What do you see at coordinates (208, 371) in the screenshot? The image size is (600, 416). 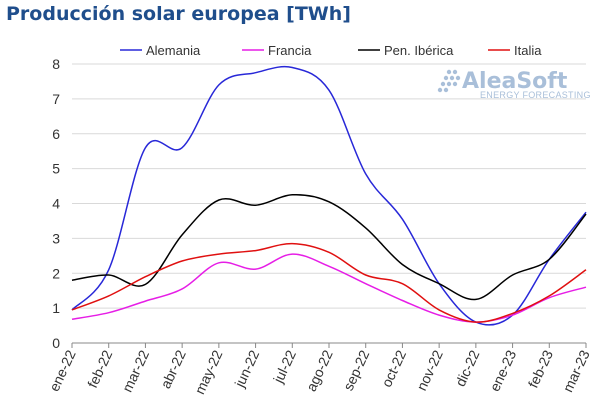 I see `x-tick-label: may-22` at bounding box center [208, 371].